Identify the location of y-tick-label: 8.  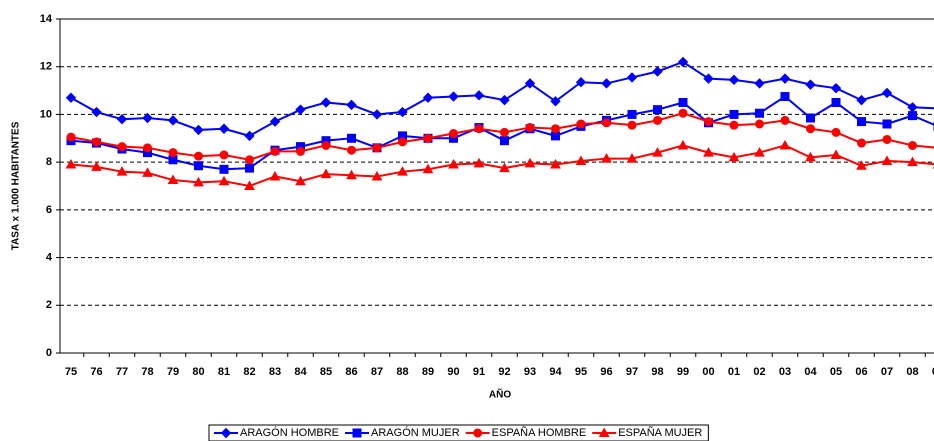
(49, 162).